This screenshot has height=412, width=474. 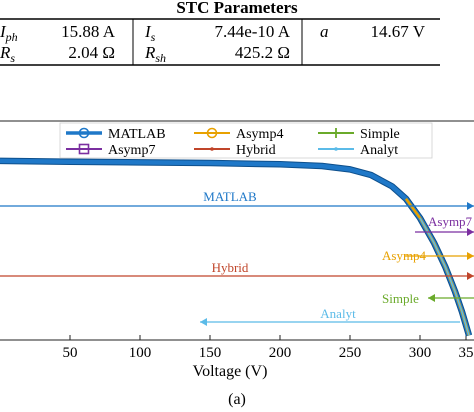 What do you see at coordinates (235, 150) in the screenshot?
I see `legend-item-hybrid: Hybrid` at bounding box center [235, 150].